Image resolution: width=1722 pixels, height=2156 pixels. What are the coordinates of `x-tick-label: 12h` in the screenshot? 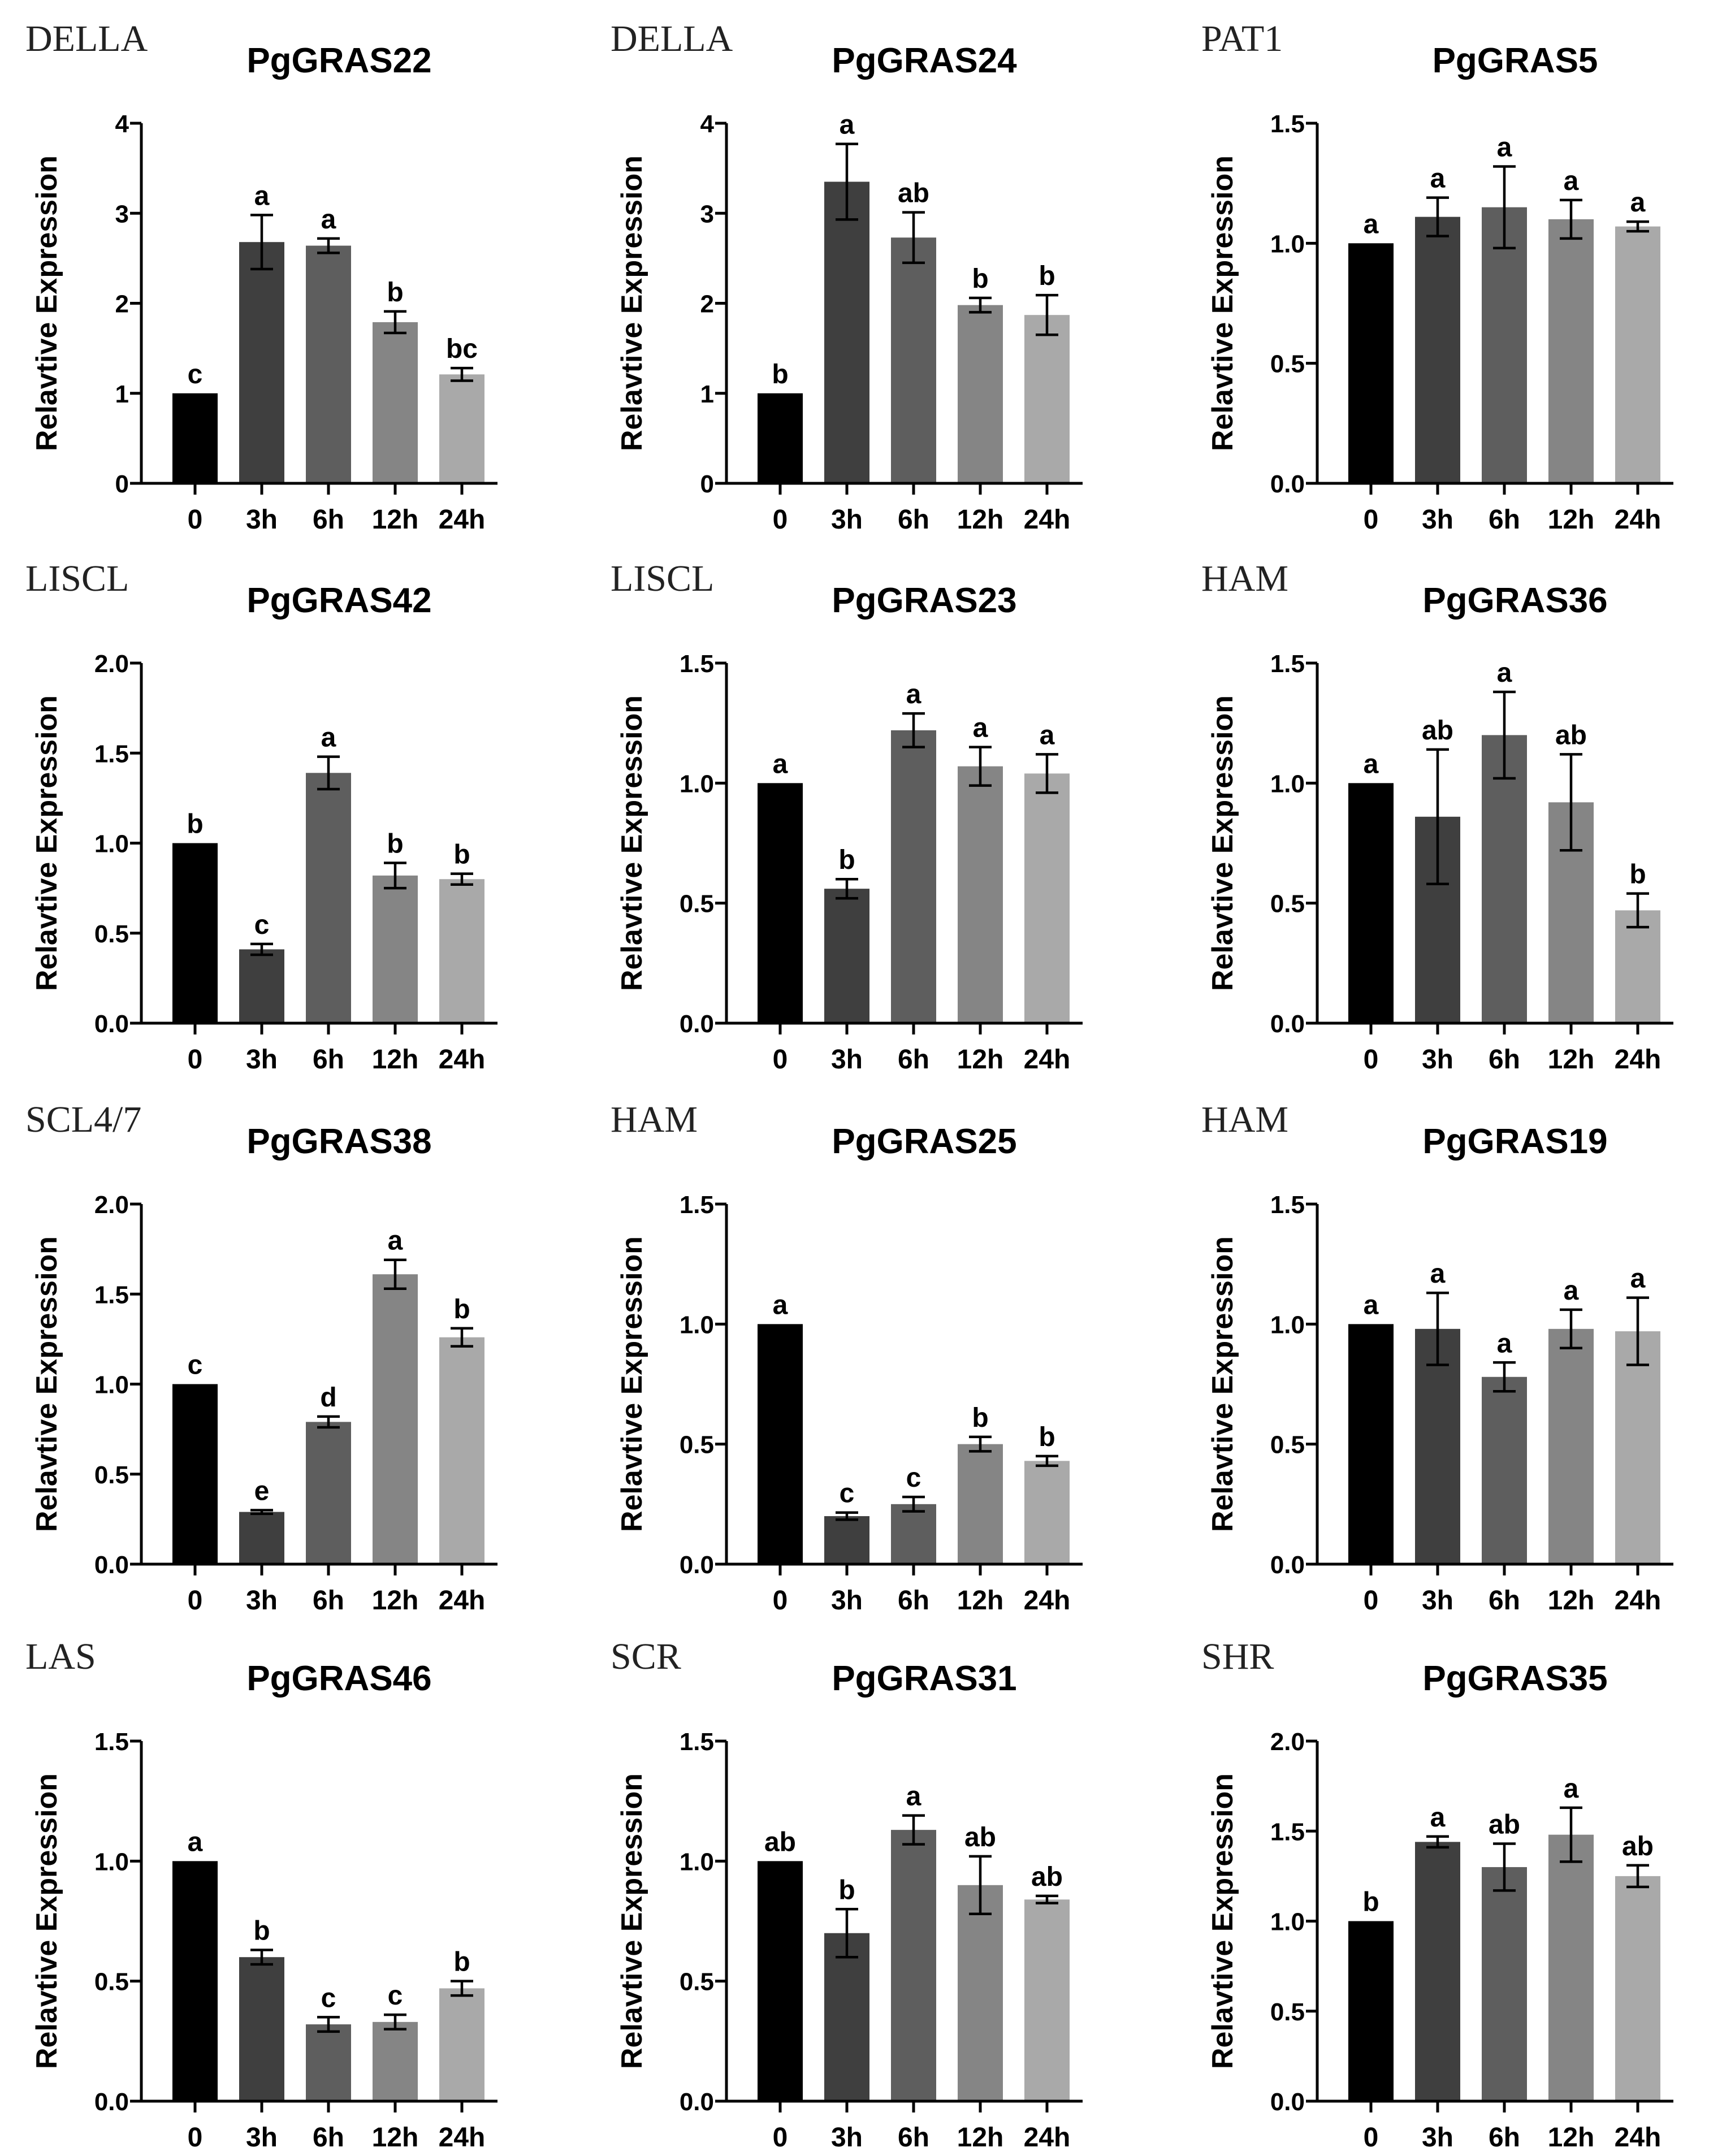 It's located at (395, 520).